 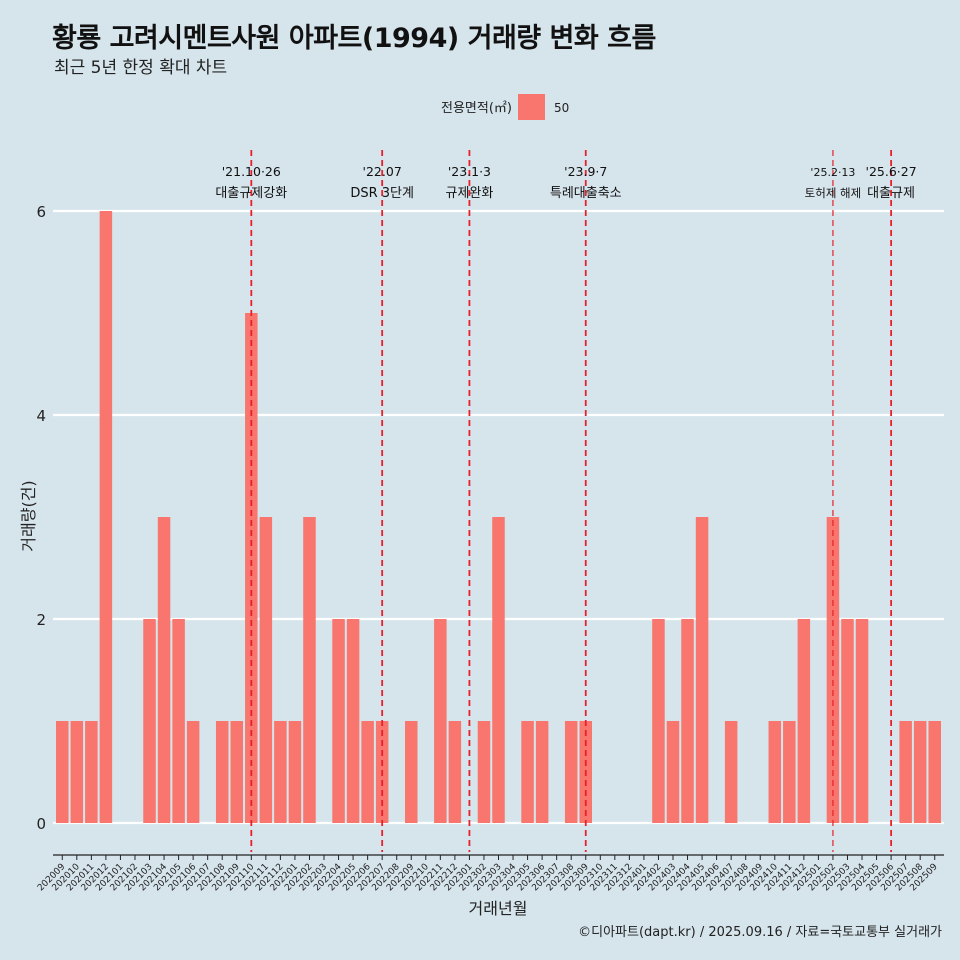 What do you see at coordinates (585, 171) in the screenshot?
I see `annotation-date-202309: '23.9·7` at bounding box center [585, 171].